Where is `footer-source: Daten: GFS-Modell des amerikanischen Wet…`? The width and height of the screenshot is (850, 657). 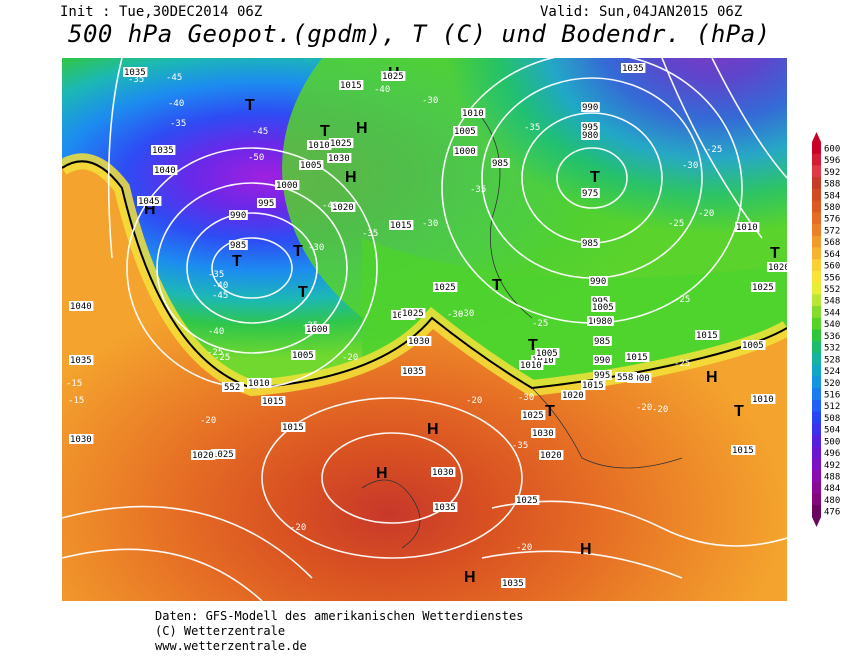 footer-source: Daten: GFS-Modell des amerikanischen Wet… is located at coordinates (339, 616).